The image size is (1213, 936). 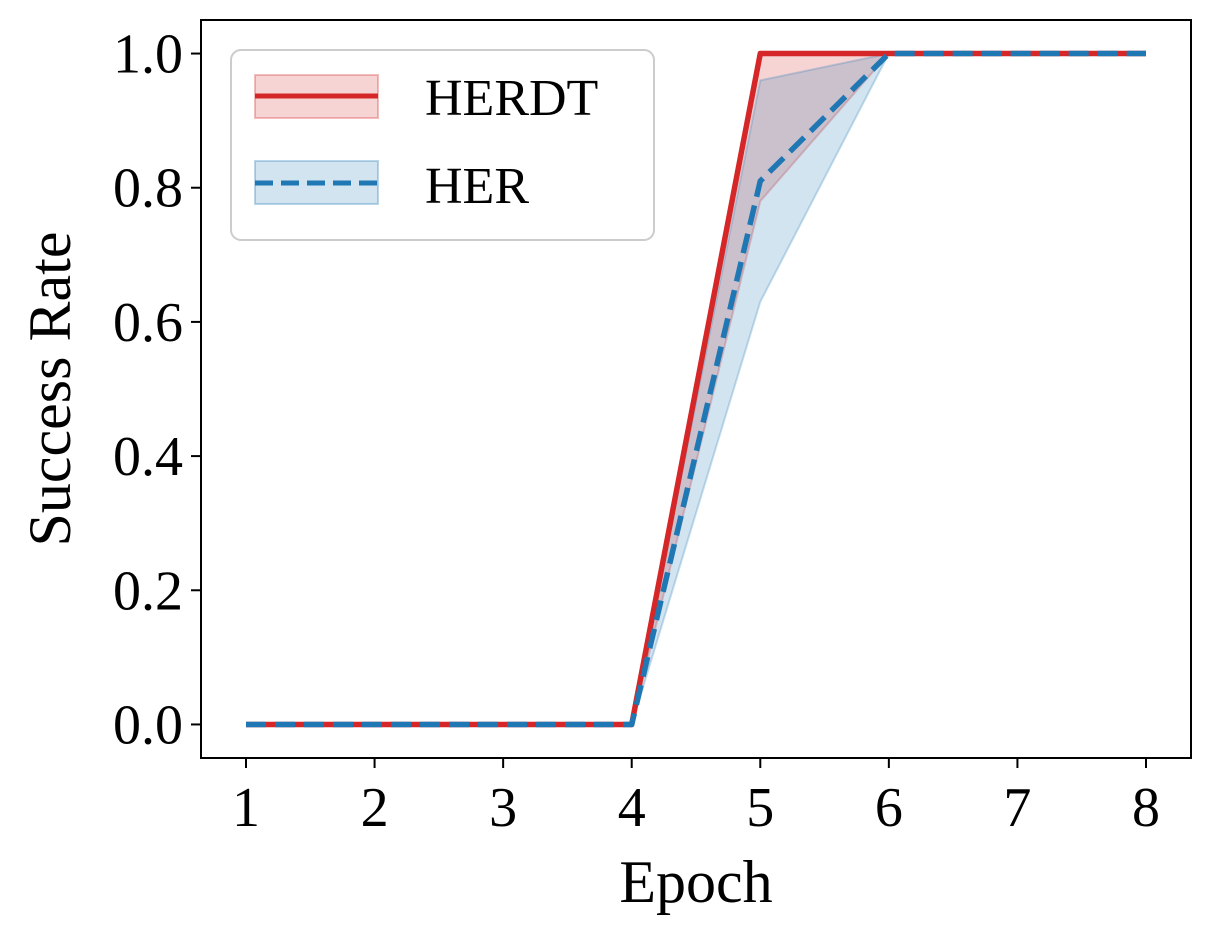 I want to click on y-tick-label: 0.8, so click(x=148, y=189).